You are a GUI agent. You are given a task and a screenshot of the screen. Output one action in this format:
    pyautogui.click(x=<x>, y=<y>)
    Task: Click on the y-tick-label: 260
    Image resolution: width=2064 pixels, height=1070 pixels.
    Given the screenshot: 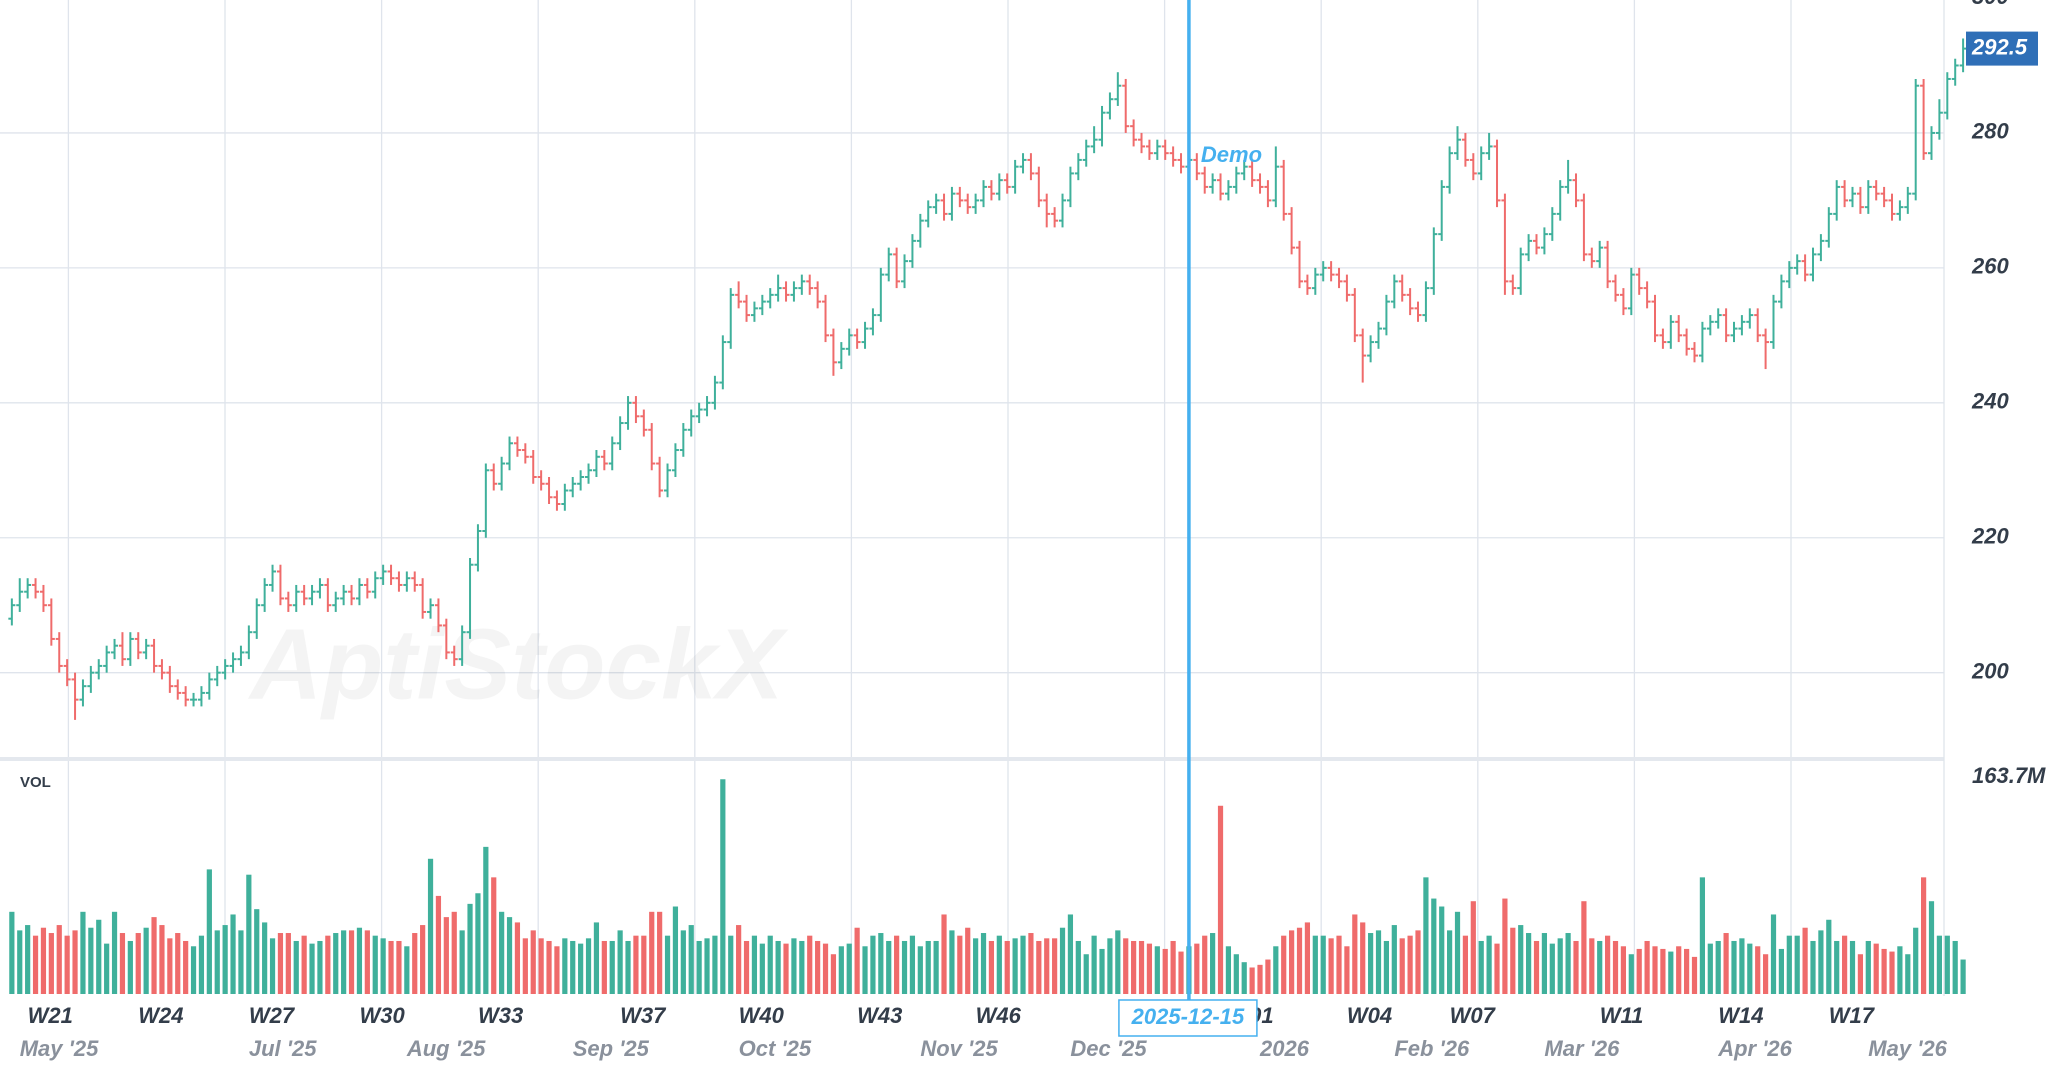 What is the action you would take?
    pyautogui.click(x=1990, y=266)
    